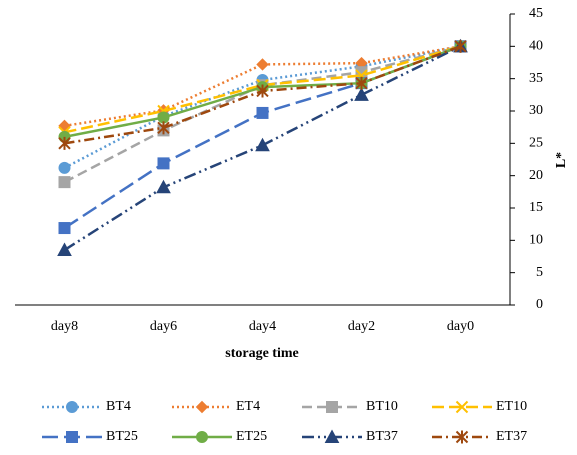 The image size is (577, 455). What do you see at coordinates (361, 326) in the screenshot?
I see `x-tick-label: day2` at bounding box center [361, 326].